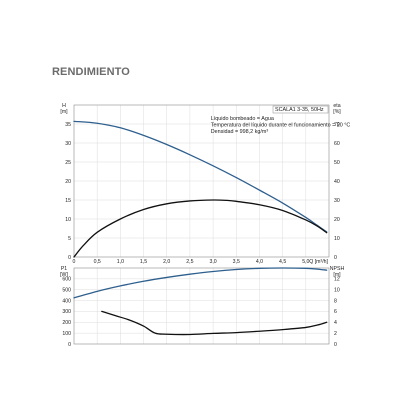  Describe the element at coordinates (335, 334) in the screenshot. I see `y-right-tick-label: 2` at that location.